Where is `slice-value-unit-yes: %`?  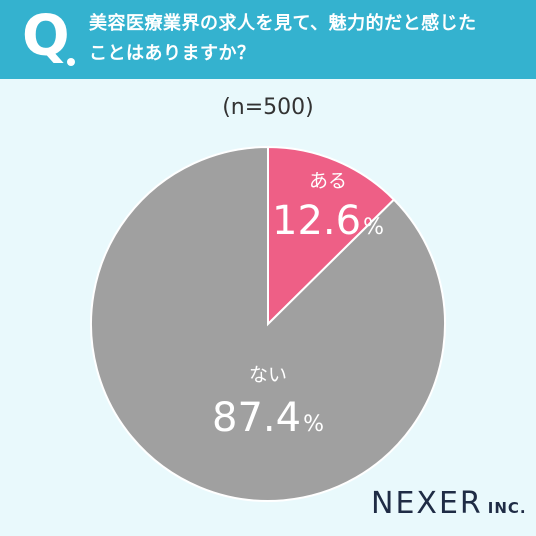 slice-value-unit-yes: % is located at coordinates (373, 227).